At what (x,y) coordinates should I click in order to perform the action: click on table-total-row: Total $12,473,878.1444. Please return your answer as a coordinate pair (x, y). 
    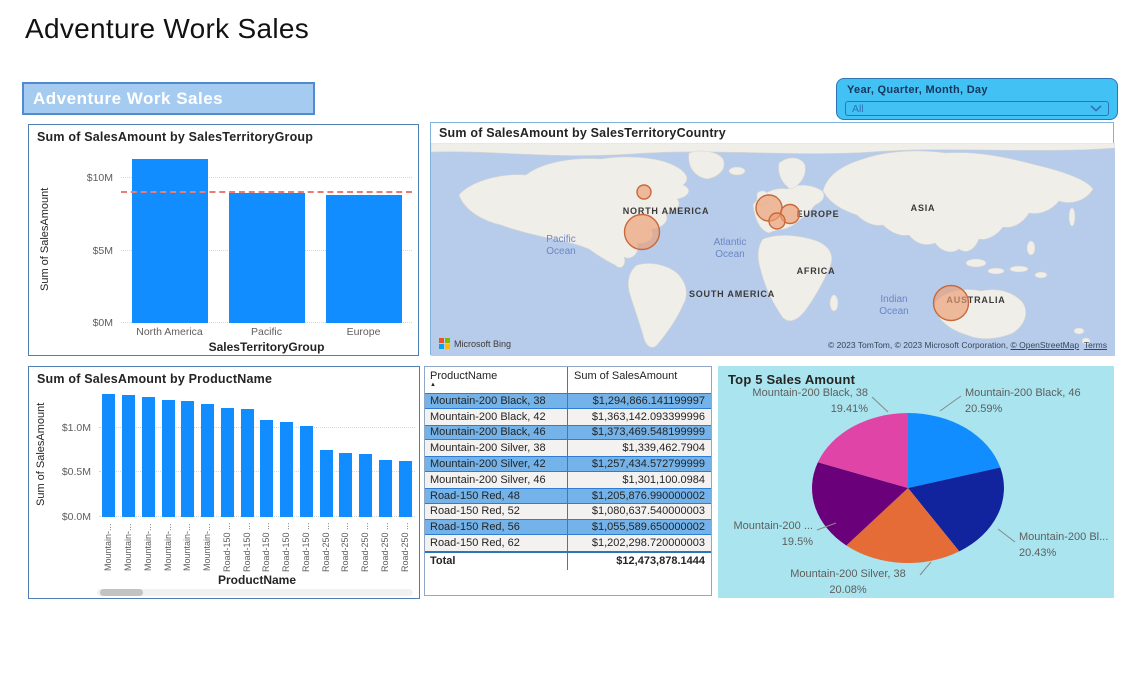
    Looking at the image, I should click on (568, 560).